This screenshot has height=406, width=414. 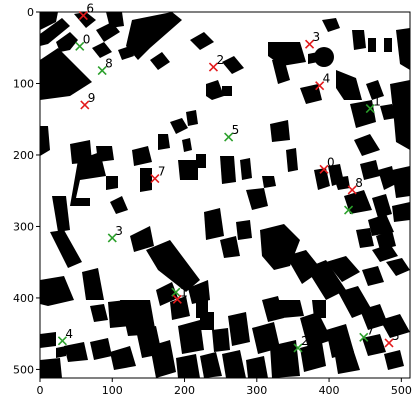 I want to click on x-tick-label: 0, so click(x=40, y=390).